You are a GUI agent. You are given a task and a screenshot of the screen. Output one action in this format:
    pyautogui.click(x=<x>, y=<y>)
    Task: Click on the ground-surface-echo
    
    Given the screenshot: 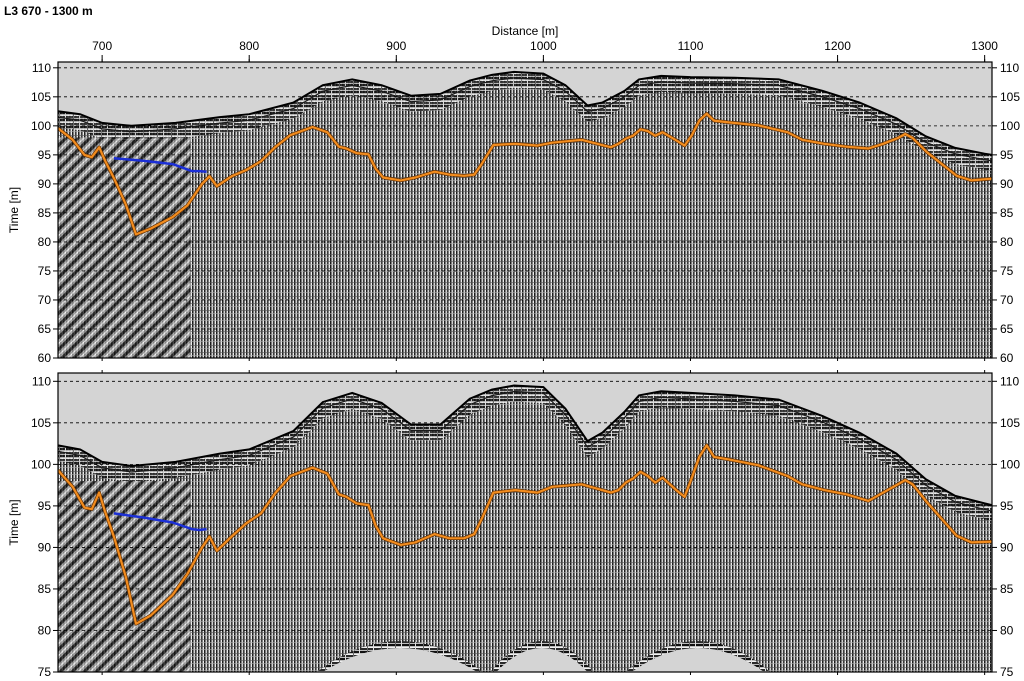 What is the action you would take?
    pyautogui.click(x=525, y=119)
    